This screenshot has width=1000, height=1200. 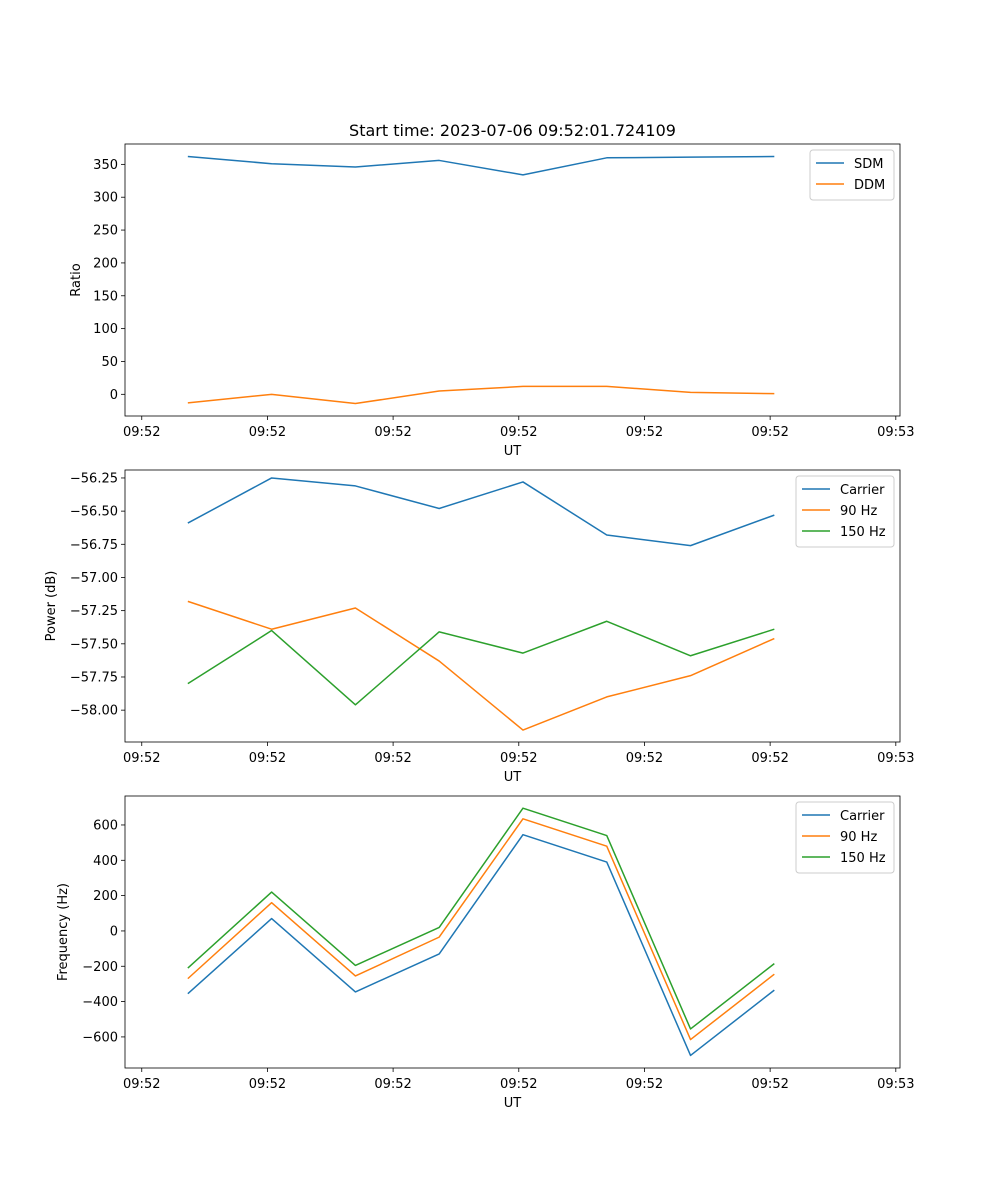 I want to click on y-tick-label: 300, so click(x=105, y=198).